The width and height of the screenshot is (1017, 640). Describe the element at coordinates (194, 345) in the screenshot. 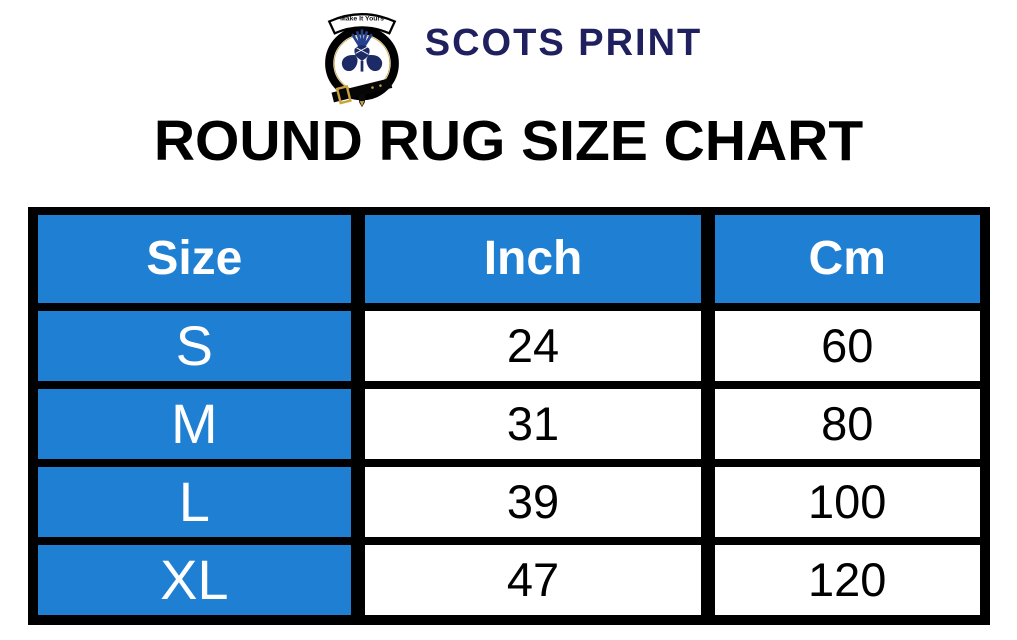

I see `size-cell-s: S` at that location.